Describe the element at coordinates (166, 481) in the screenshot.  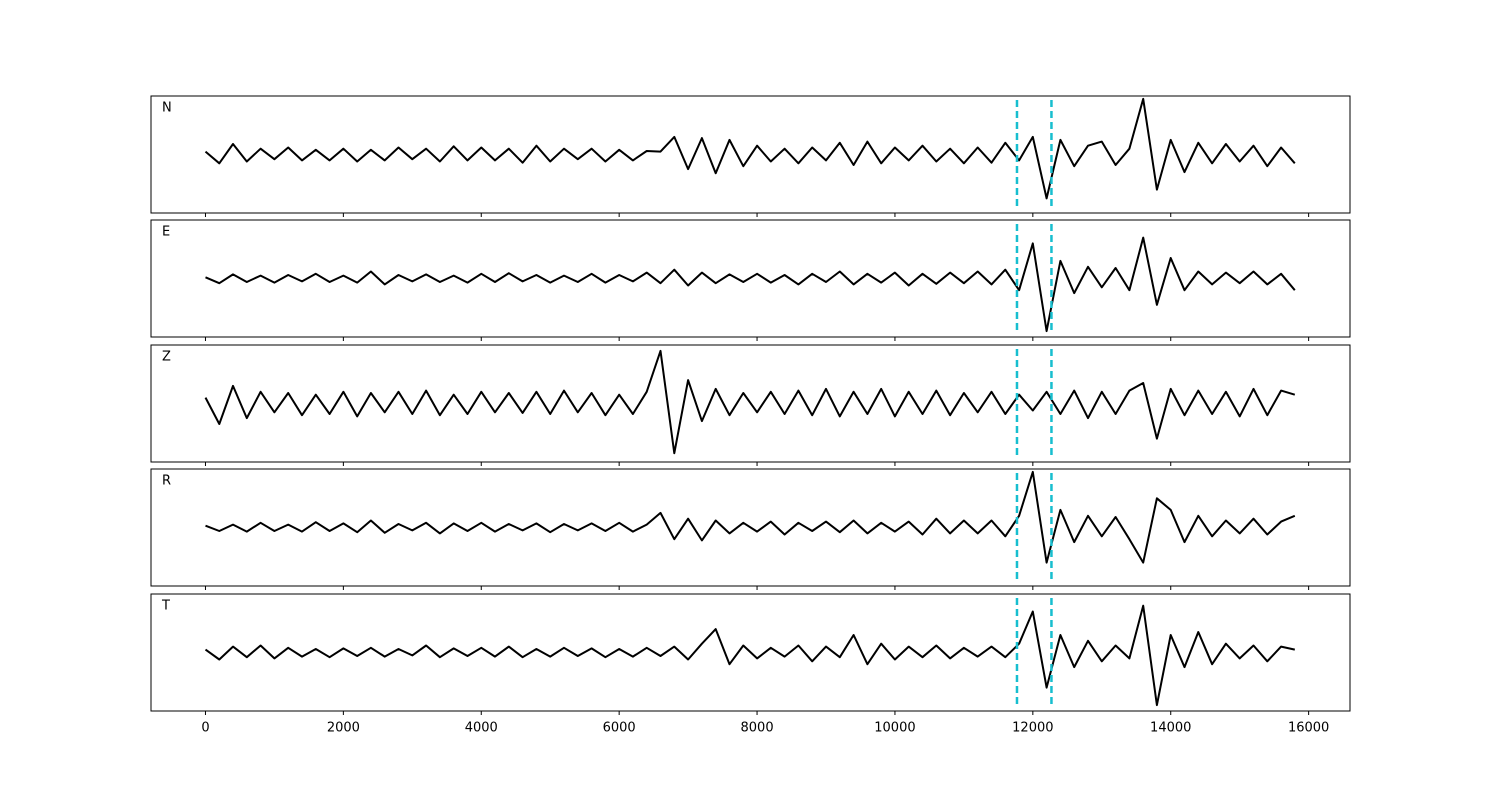
I see `panel-label: R` at that location.